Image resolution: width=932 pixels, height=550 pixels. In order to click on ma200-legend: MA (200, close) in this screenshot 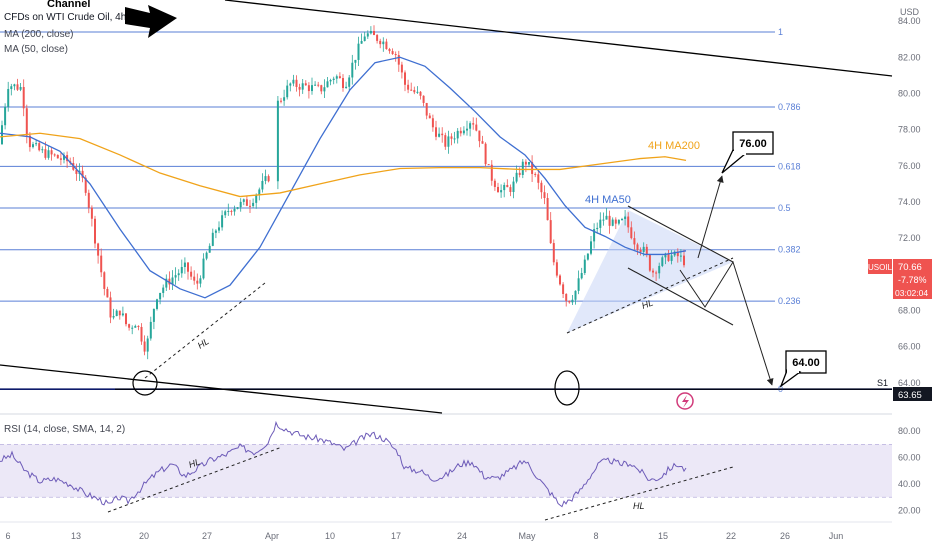, I will do `click(38, 34)`.